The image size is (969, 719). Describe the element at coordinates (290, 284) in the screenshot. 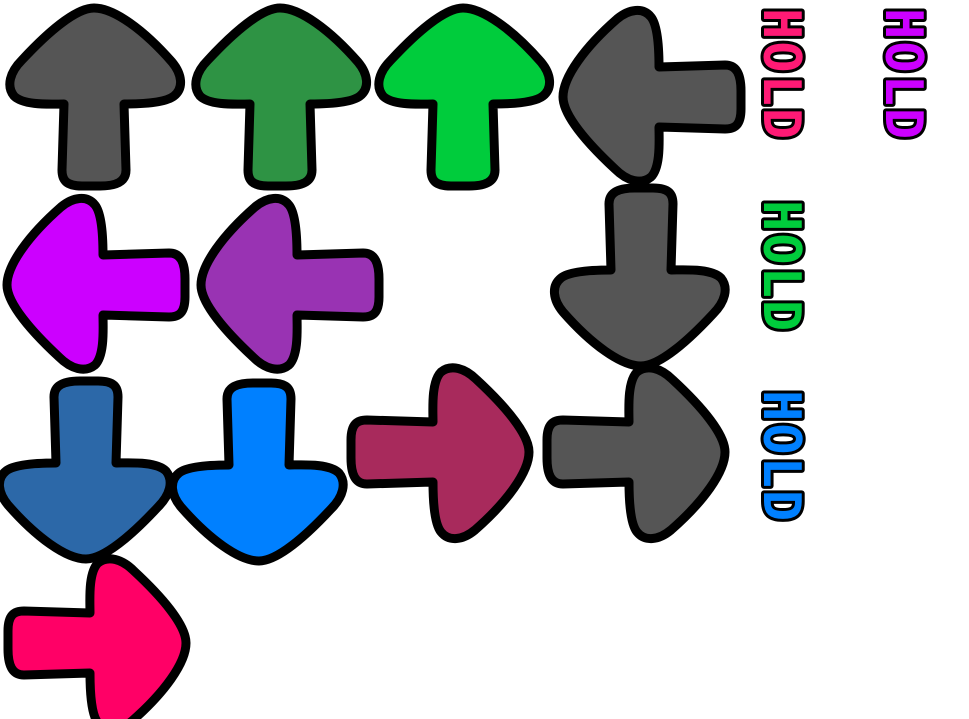

I see `left-arrow-purple` at that location.